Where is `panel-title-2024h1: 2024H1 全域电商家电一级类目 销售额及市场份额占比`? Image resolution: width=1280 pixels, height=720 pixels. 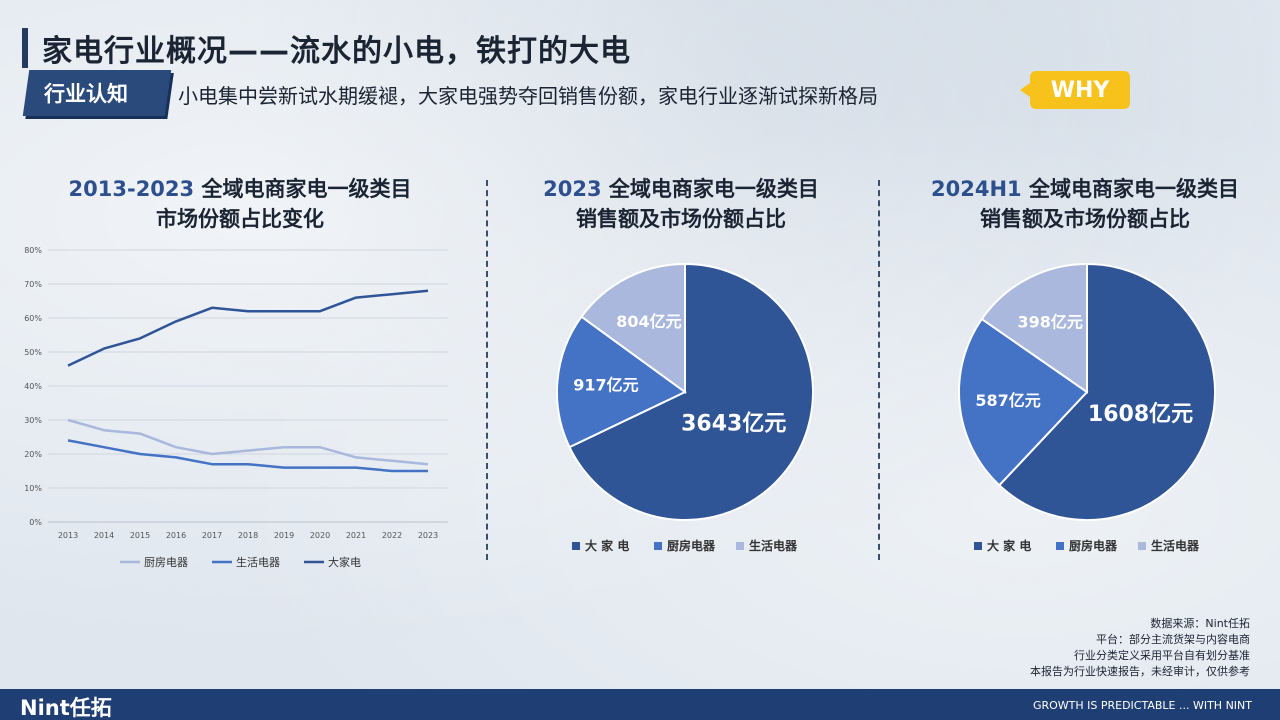 panel-title-2024h1: 2024H1 全域电商家电一级类目 销售额及市场份额占比 is located at coordinates (1080, 204).